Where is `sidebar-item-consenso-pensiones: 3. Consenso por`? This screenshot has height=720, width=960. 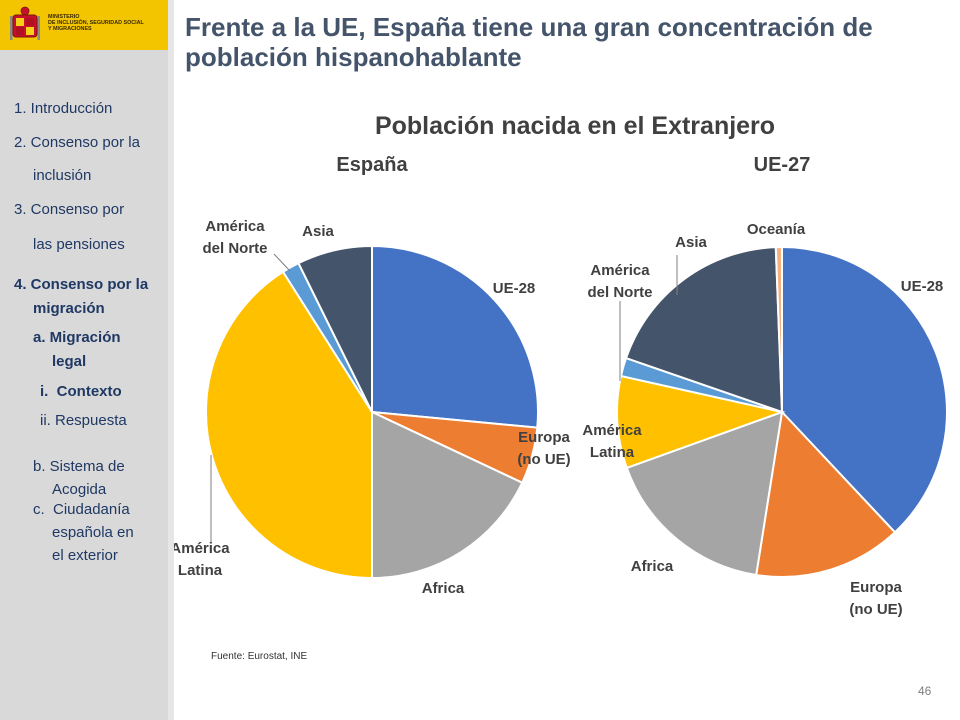
sidebar-item-consenso-pensiones: 3. Consenso por is located at coordinates (69, 209).